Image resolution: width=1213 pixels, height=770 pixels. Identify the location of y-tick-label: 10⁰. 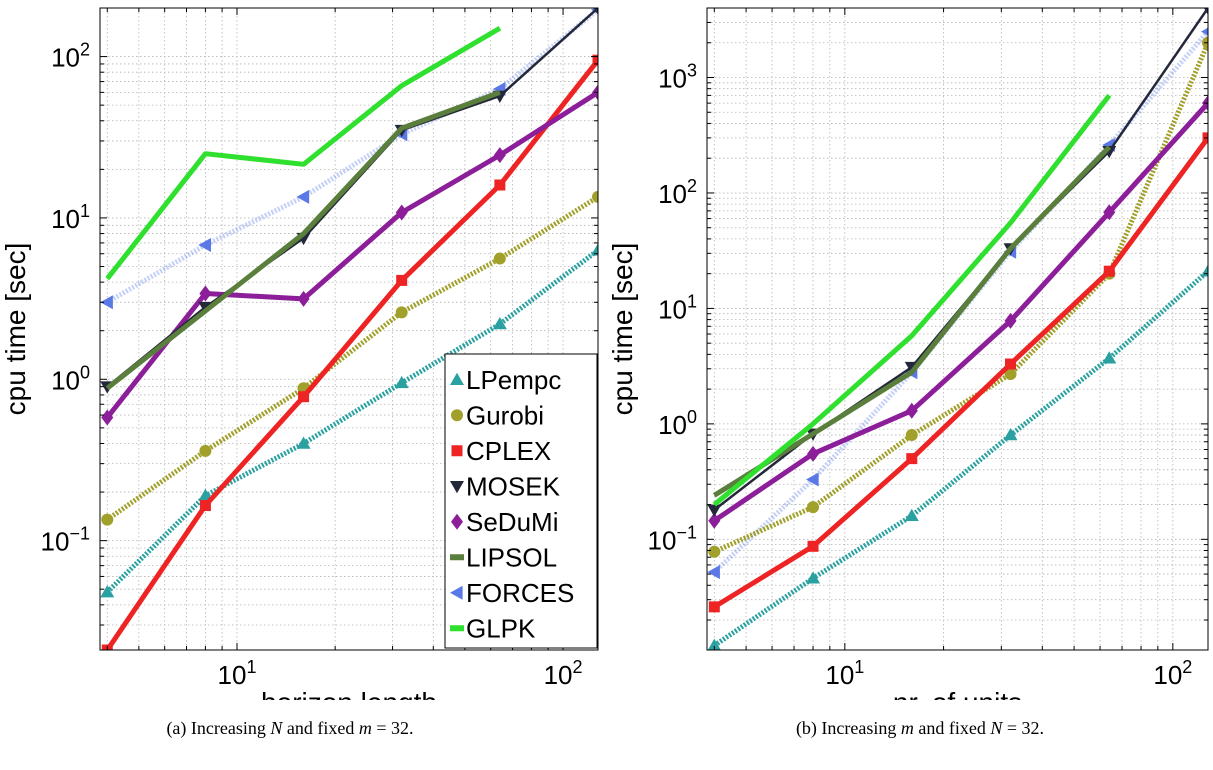
(677, 423).